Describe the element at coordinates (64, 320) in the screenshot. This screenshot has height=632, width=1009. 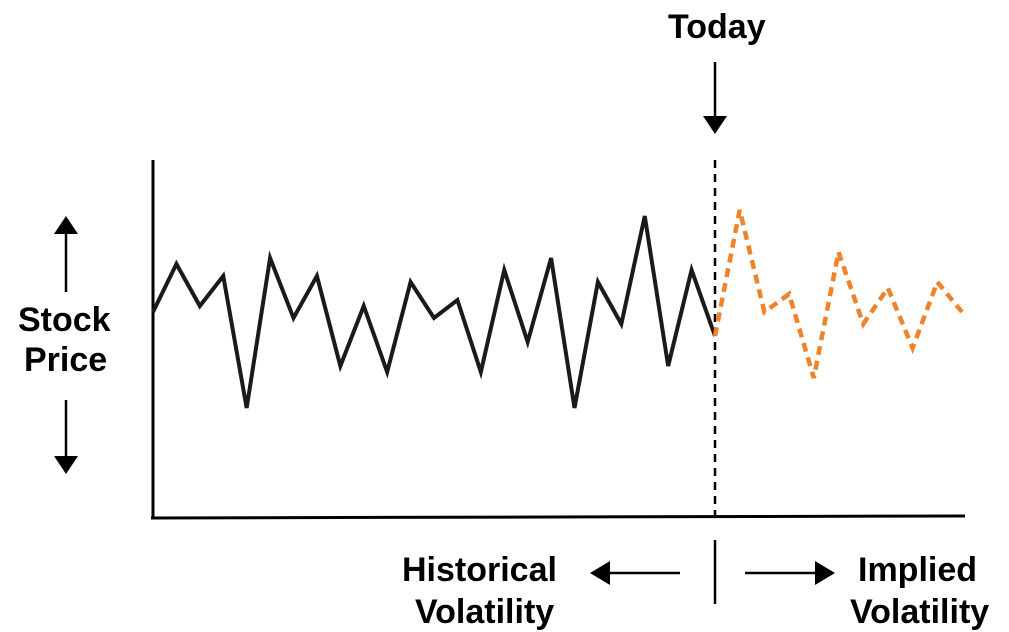
I see `y-axis-label-line1: Stock` at that location.